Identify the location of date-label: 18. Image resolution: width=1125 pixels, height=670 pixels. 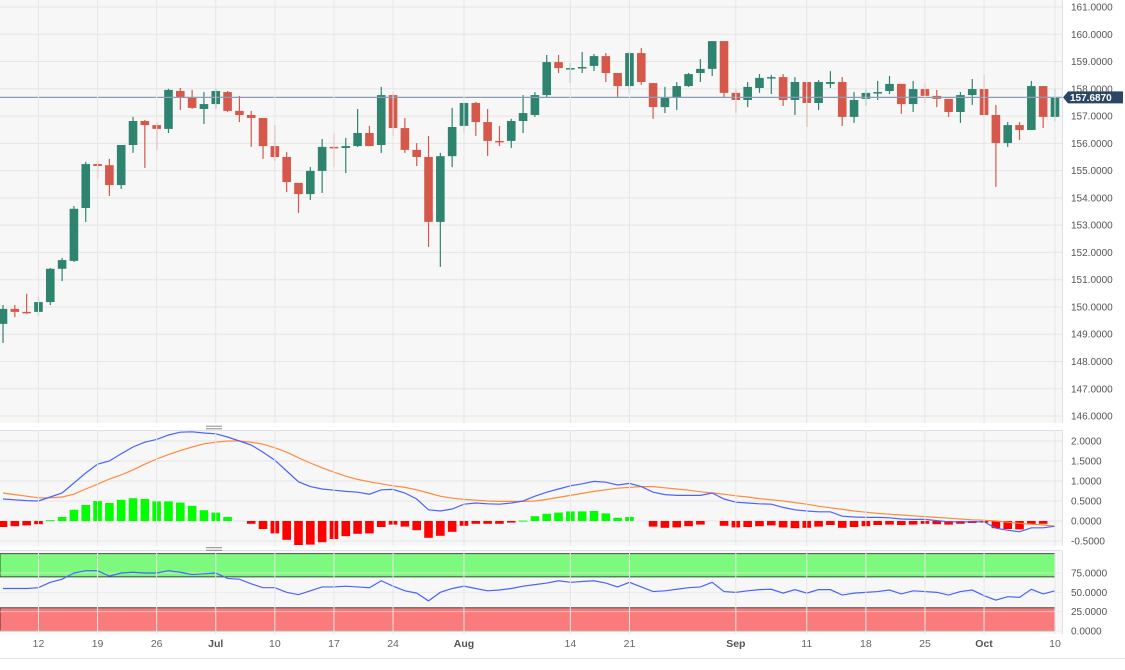
(866, 644).